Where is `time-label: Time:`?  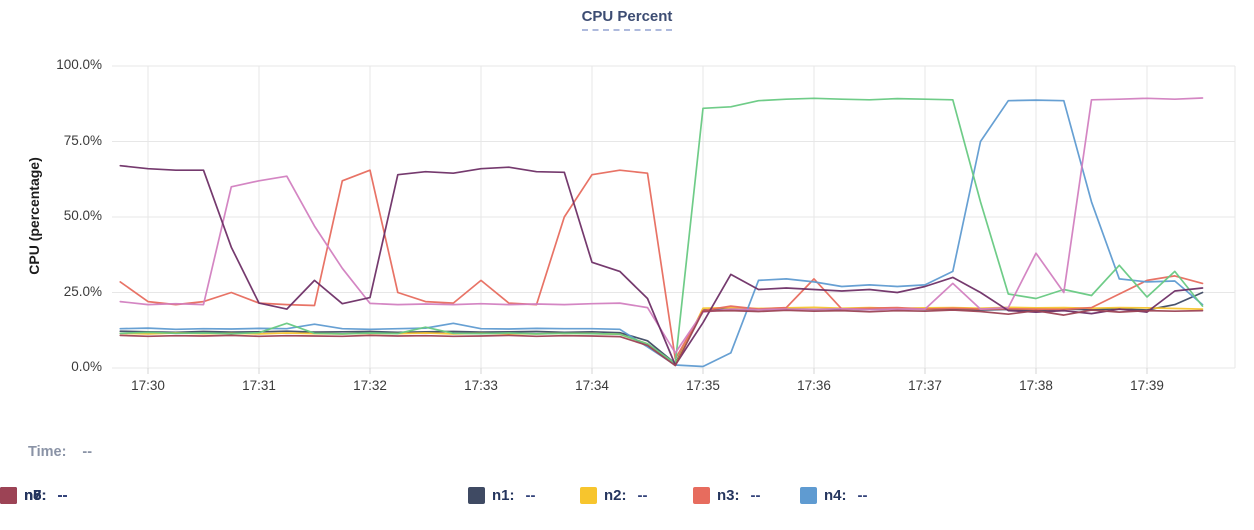 time-label: Time: is located at coordinates (47, 452).